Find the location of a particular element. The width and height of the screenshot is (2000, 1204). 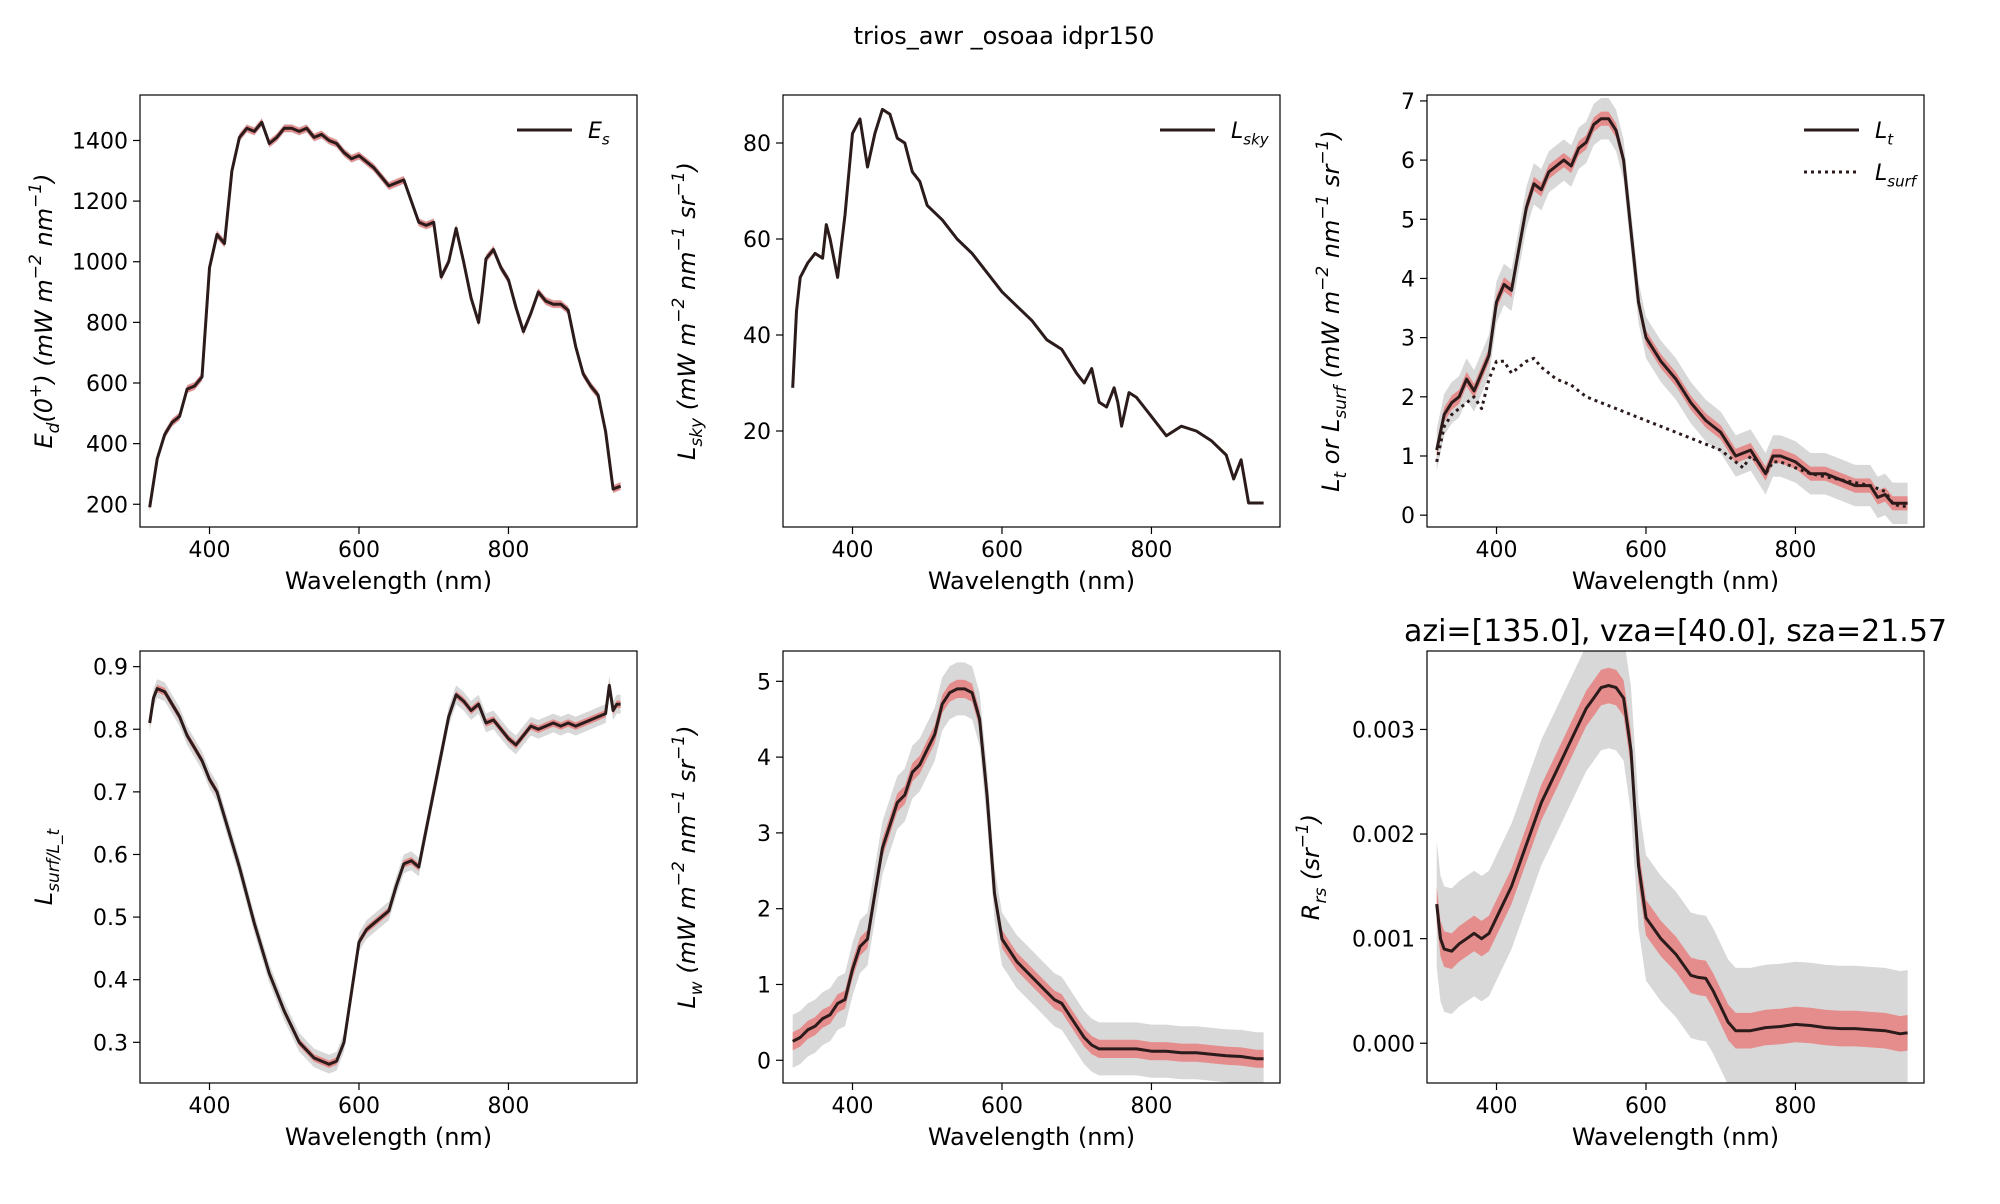

y-tick-label: 4 is located at coordinates (764, 758).